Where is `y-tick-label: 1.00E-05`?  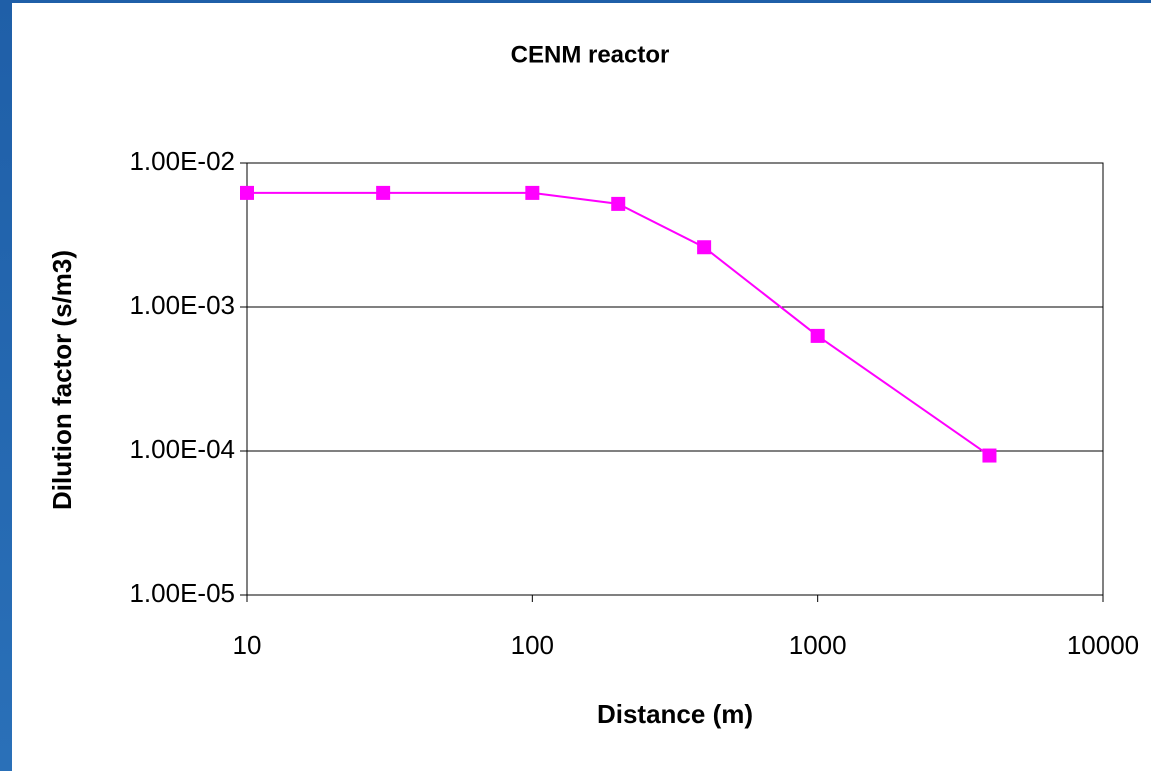 y-tick-label: 1.00E-05 is located at coordinates (182, 593).